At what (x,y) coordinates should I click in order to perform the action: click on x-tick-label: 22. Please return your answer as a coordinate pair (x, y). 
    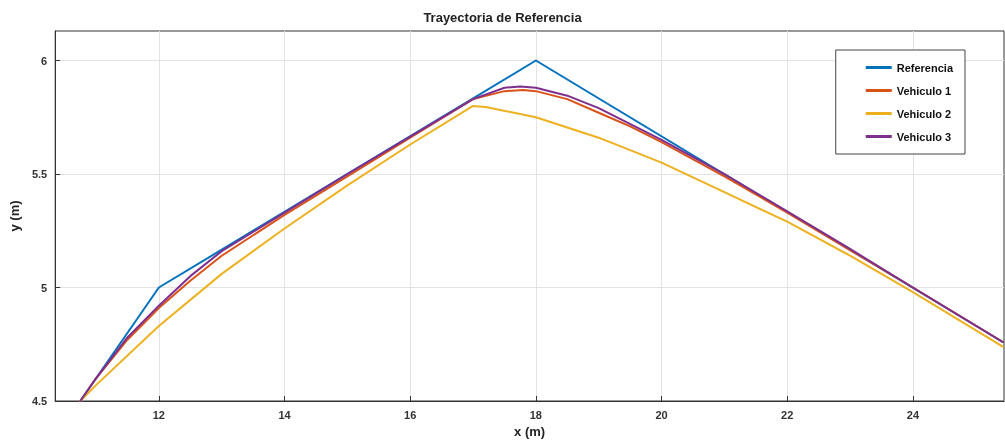
    Looking at the image, I should click on (787, 414).